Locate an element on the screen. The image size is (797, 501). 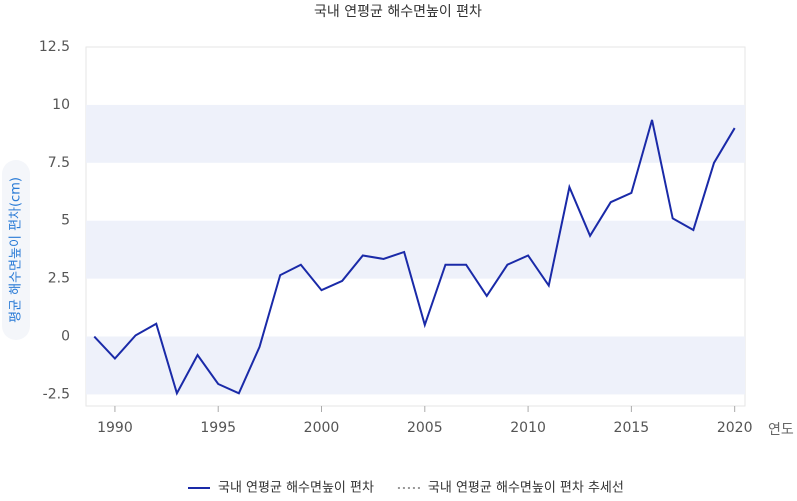
x-tick-label: 2005 is located at coordinates (425, 428).